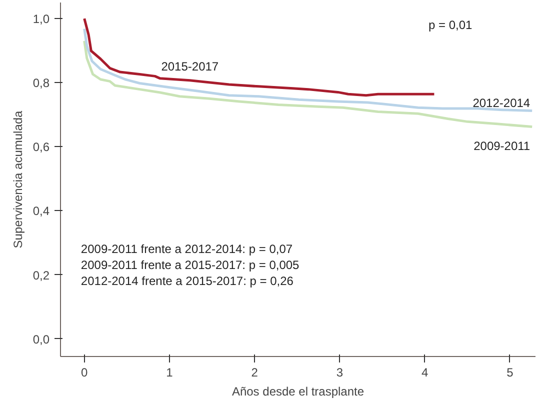 The image size is (539, 401). What do you see at coordinates (501, 103) in the screenshot?
I see `series-label: 2012-2014` at bounding box center [501, 103].